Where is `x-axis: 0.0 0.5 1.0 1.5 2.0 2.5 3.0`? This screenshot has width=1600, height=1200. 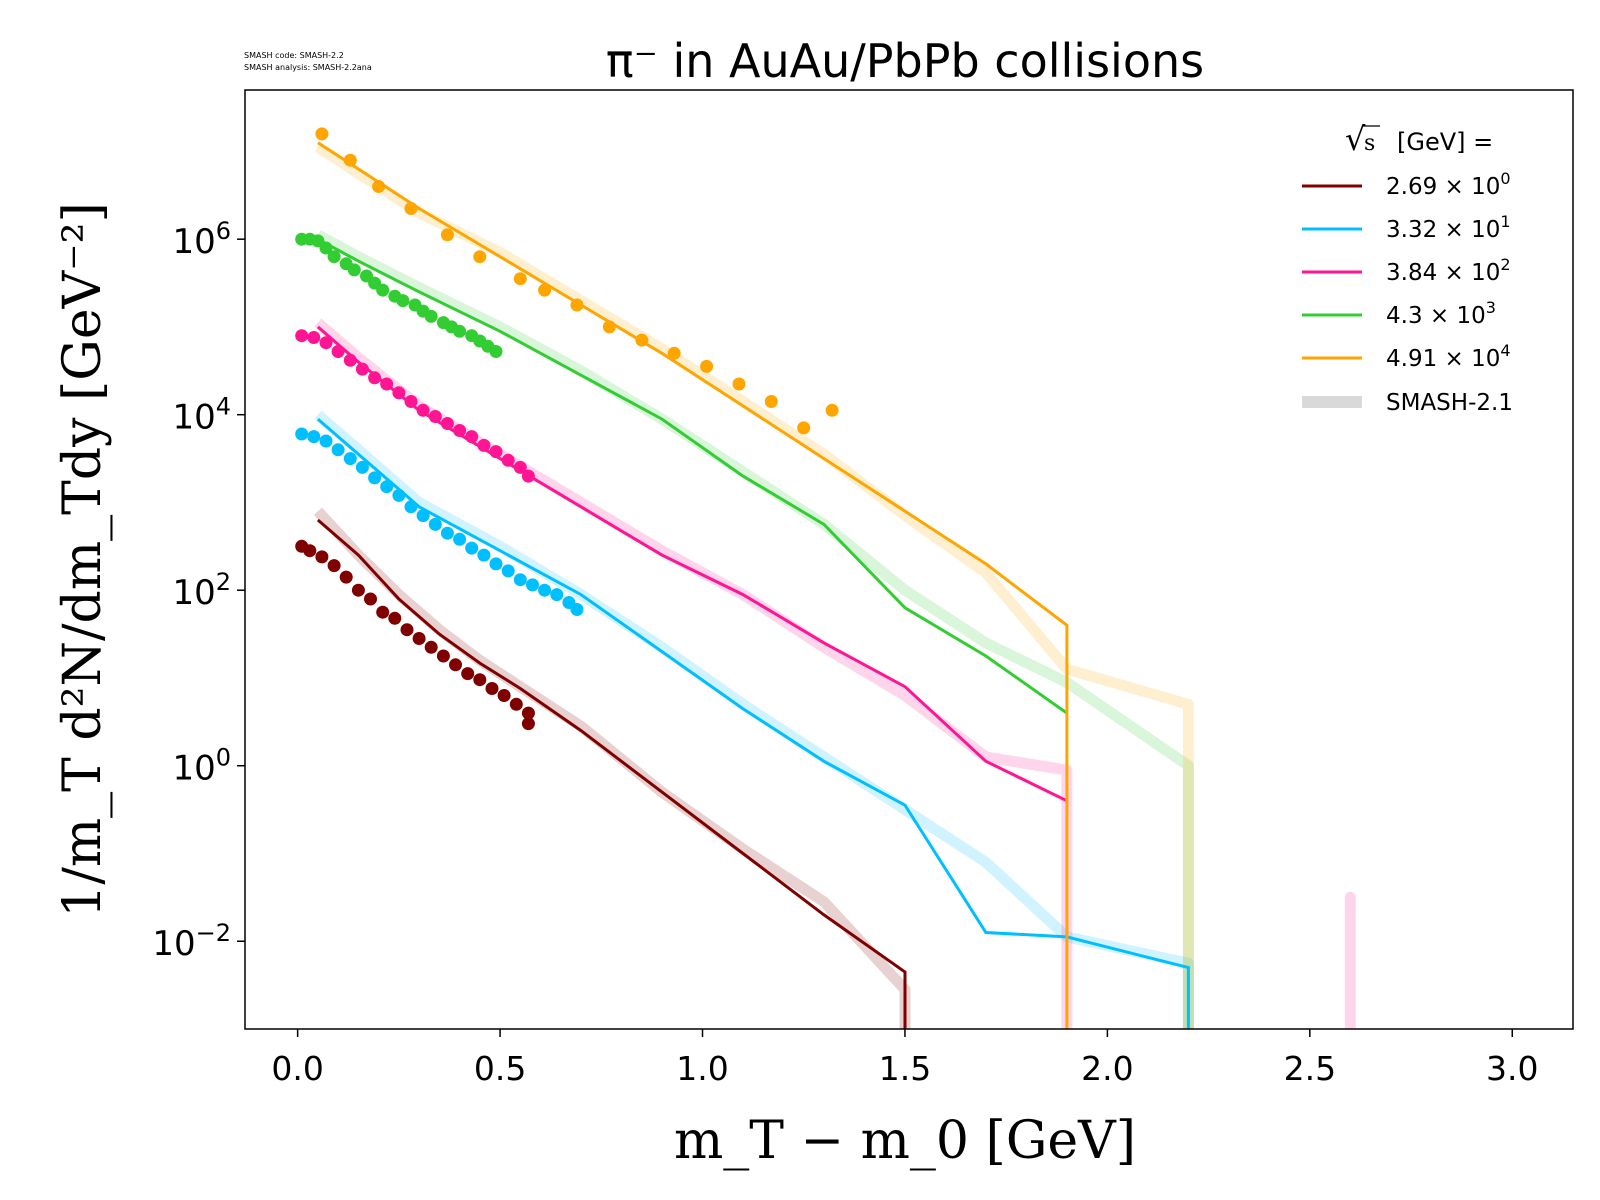 x-axis: 0.0 0.5 1.0 1.5 2.0 2.5 3.0 is located at coordinates (905, 1058).